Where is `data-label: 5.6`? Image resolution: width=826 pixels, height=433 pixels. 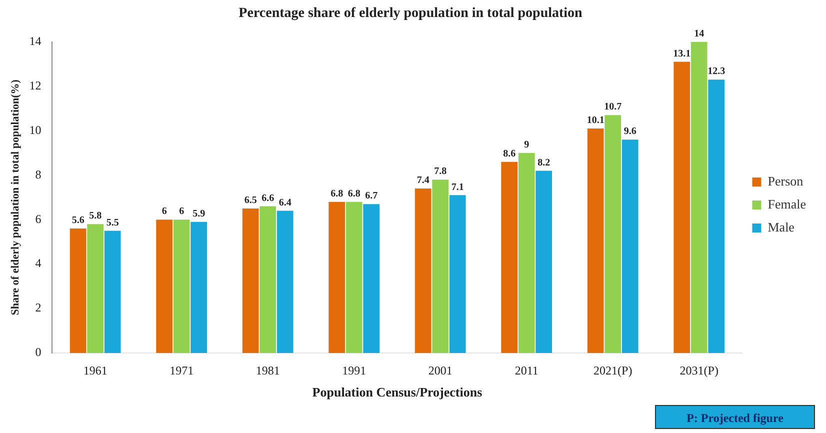
data-label: 5.6 is located at coordinates (78, 220).